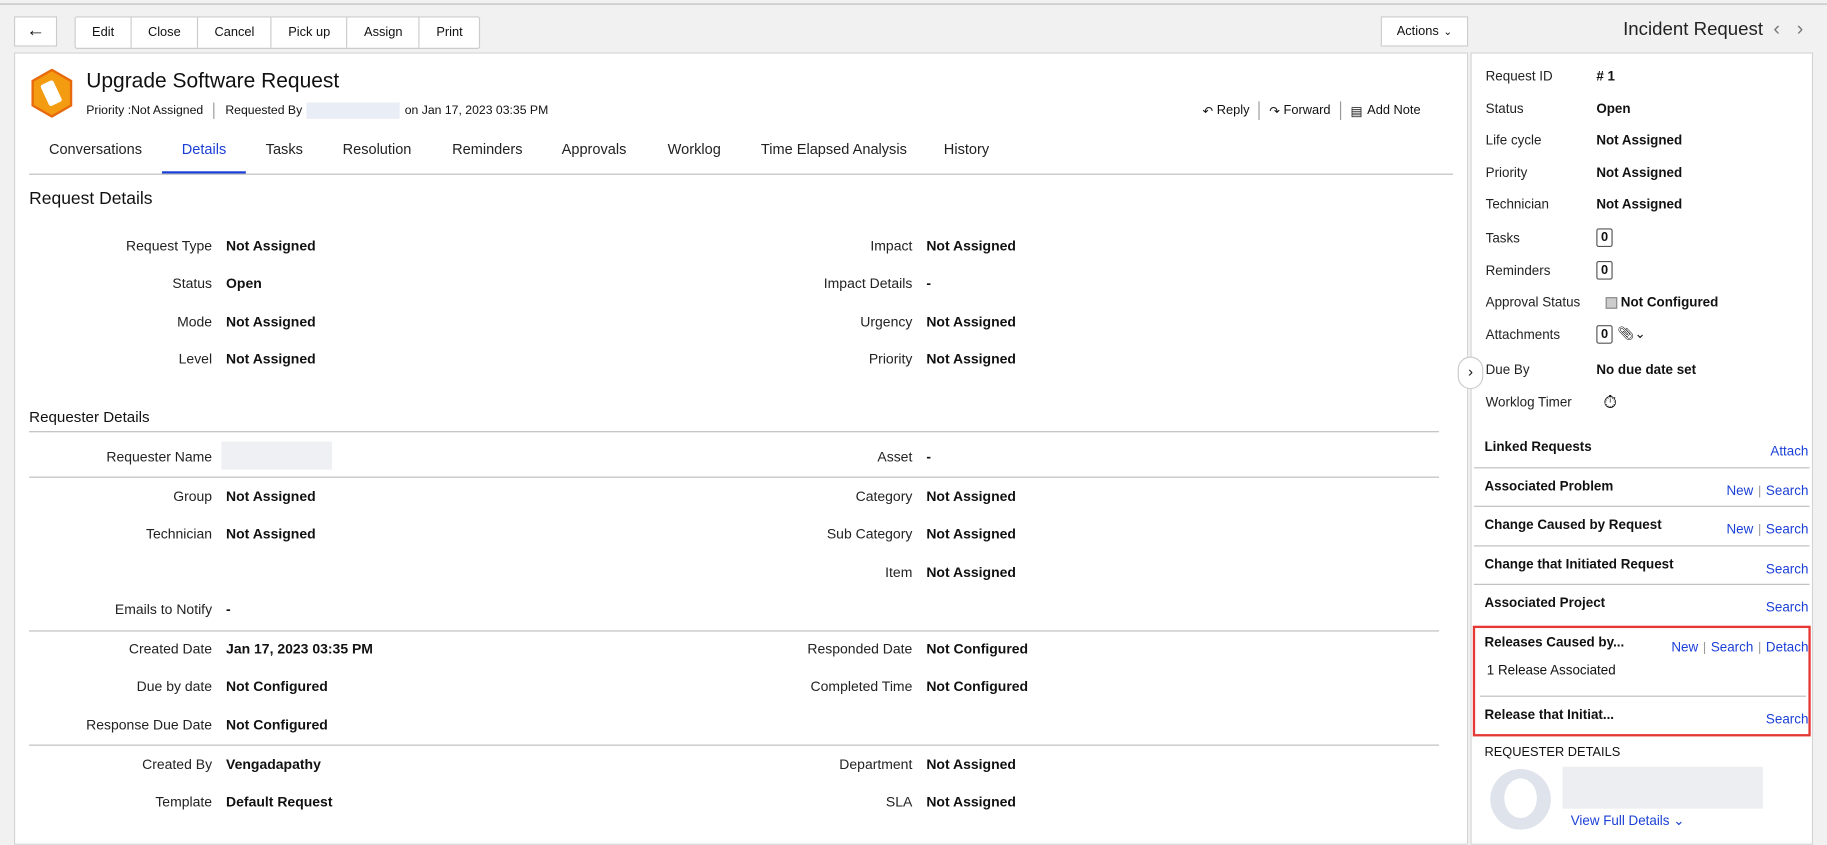  What do you see at coordinates (1551, 671) in the screenshot?
I see `release-count: 1 Release Associated` at bounding box center [1551, 671].